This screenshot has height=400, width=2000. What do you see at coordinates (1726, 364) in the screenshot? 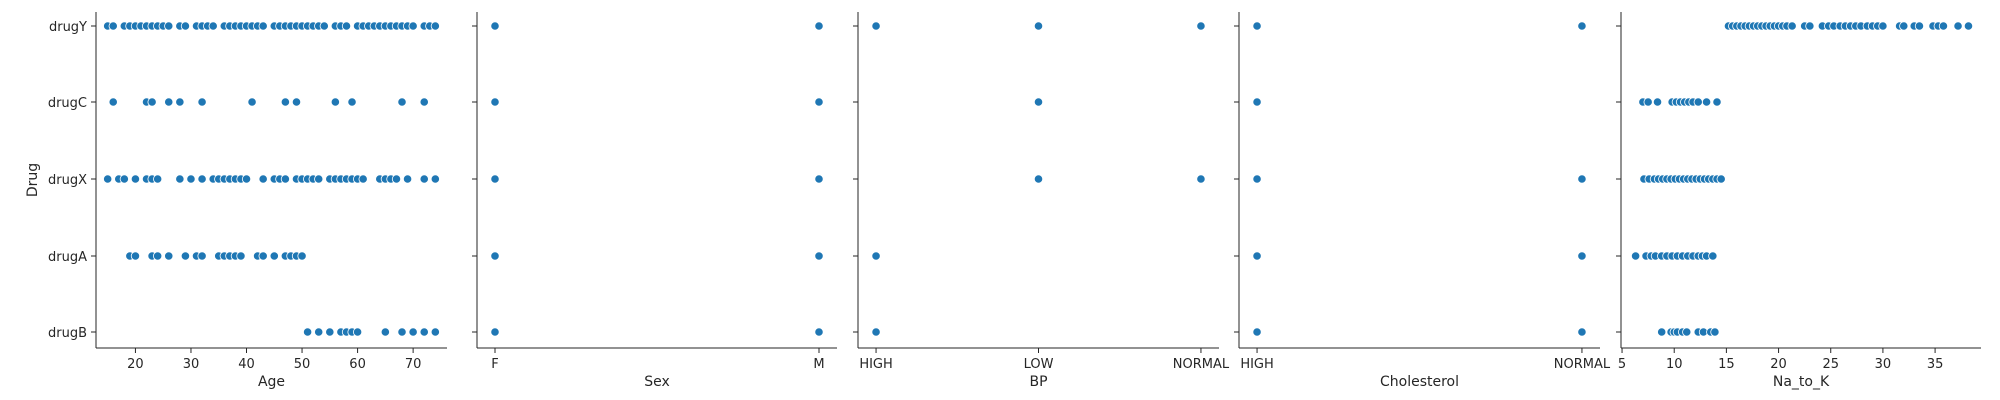
I see `x-tick-label: 15` at bounding box center [1726, 364].